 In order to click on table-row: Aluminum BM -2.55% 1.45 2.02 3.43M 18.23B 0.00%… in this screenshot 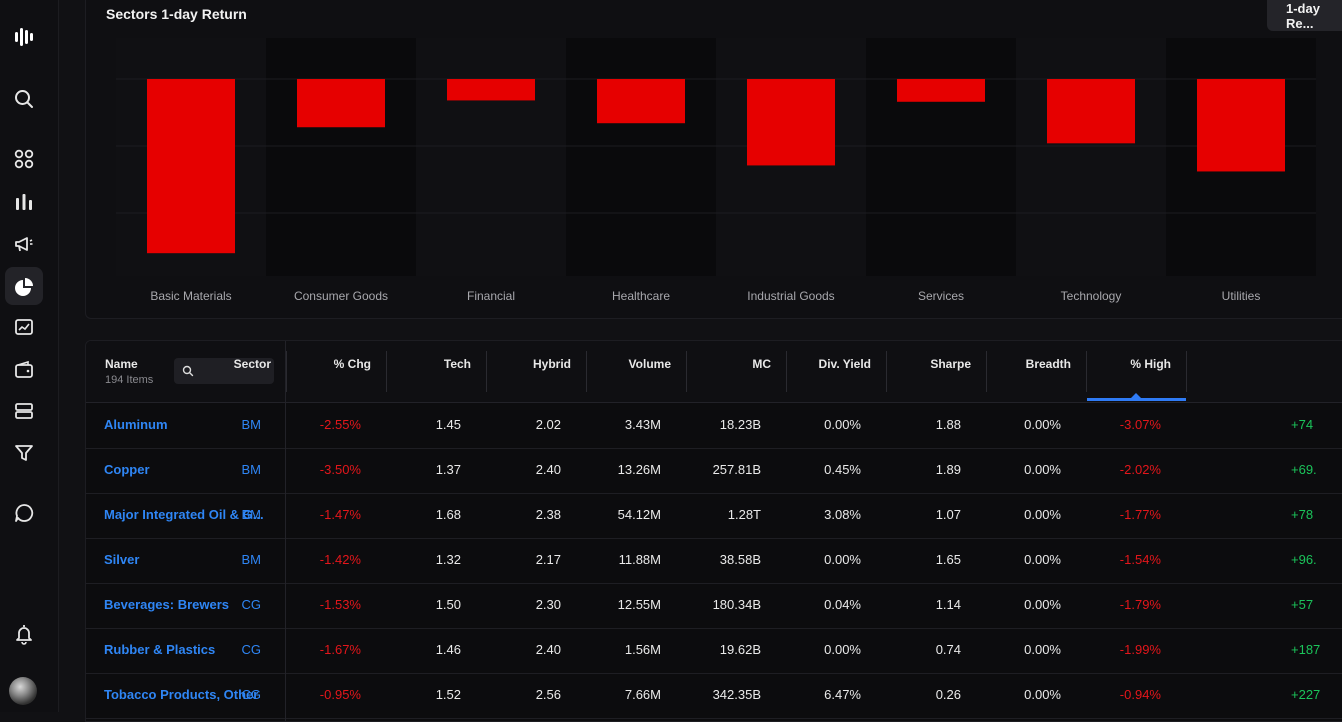, I will do `click(714, 426)`.